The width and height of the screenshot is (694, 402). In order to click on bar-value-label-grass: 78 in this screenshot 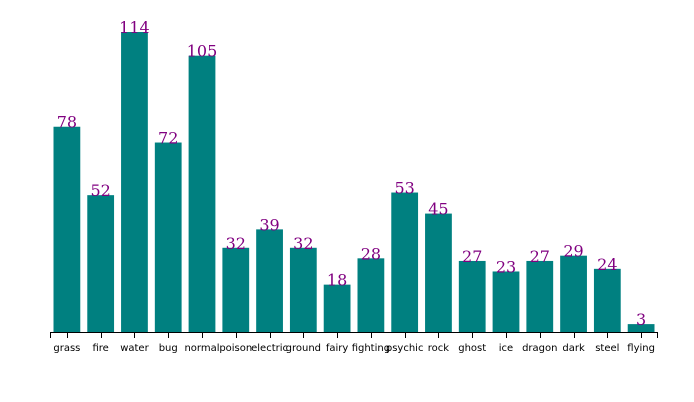, I will do `click(67, 122)`.